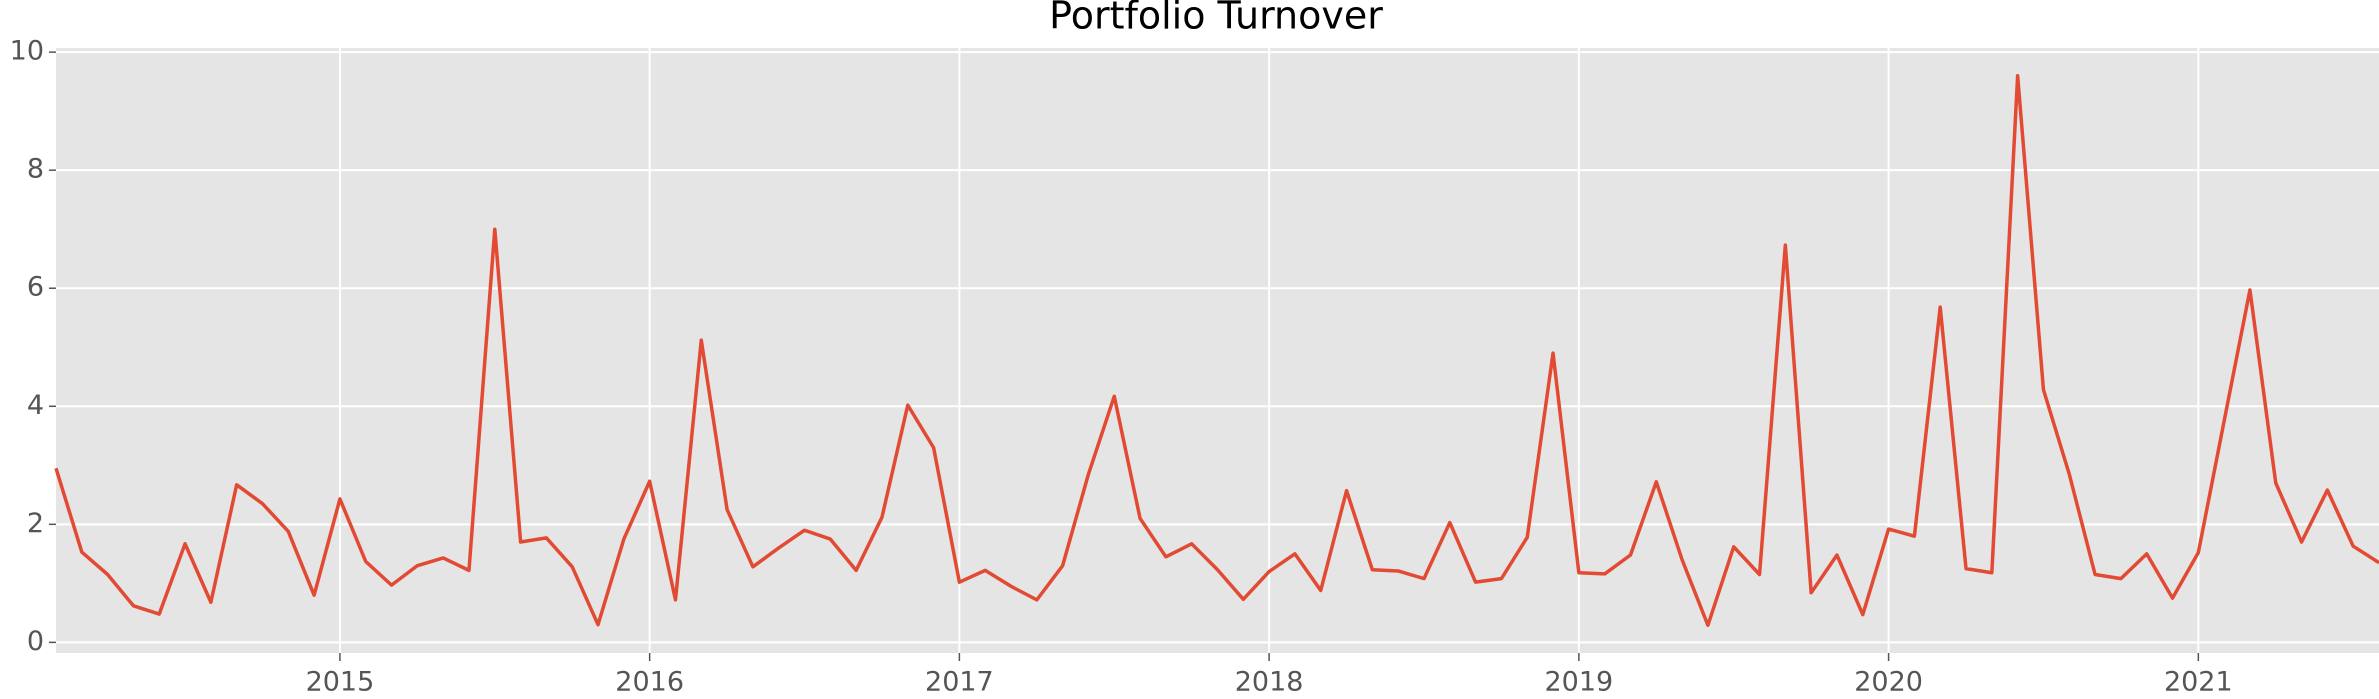 The height and width of the screenshot is (699, 2379). Describe the element at coordinates (1269, 682) in the screenshot. I see `x-tick-label: 2018` at that location.